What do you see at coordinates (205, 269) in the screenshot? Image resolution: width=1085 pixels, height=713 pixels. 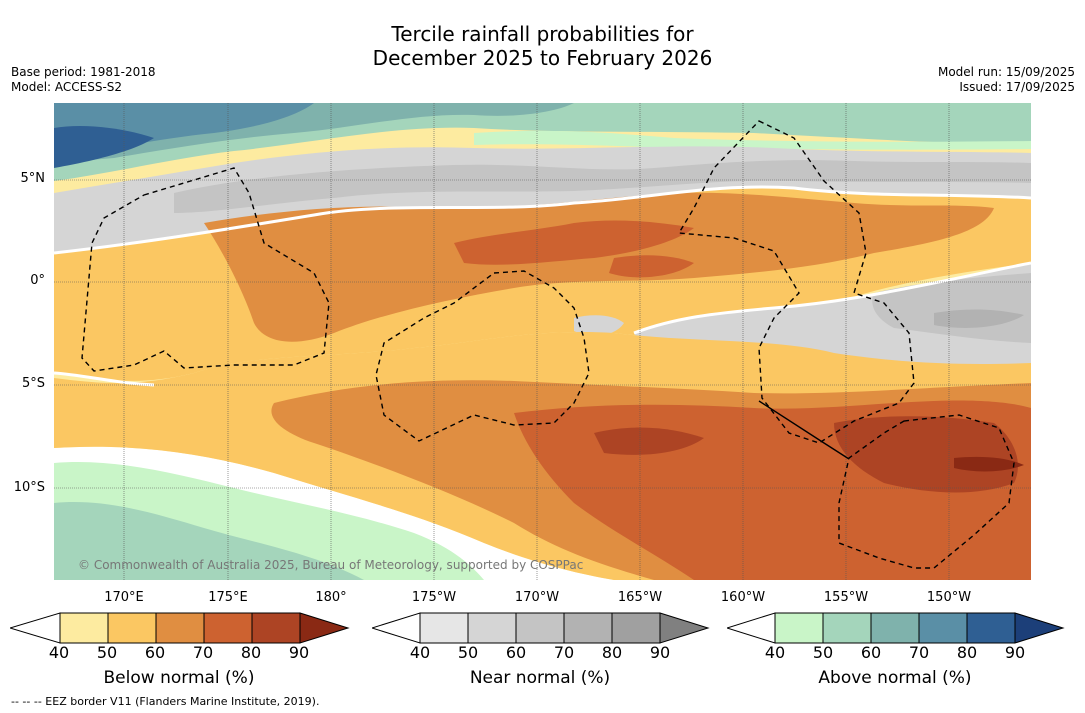 I see `eez-kiribati-gilbert` at bounding box center [205, 269].